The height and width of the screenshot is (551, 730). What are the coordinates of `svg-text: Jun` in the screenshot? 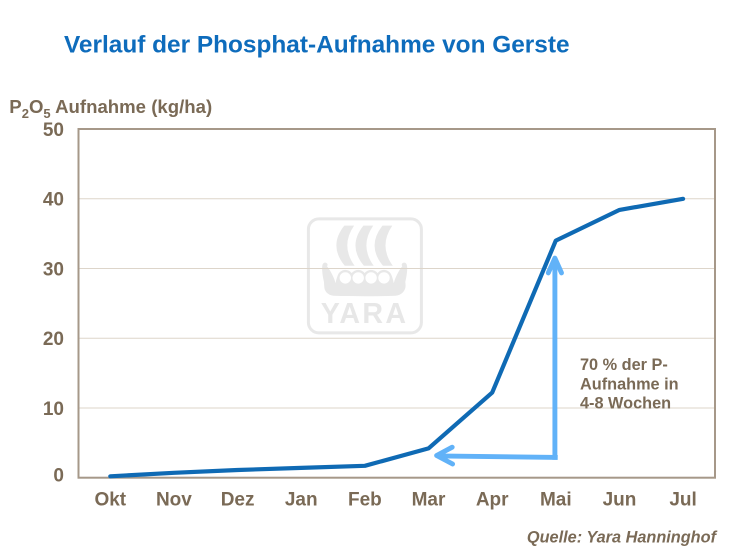 It's located at (620, 499).